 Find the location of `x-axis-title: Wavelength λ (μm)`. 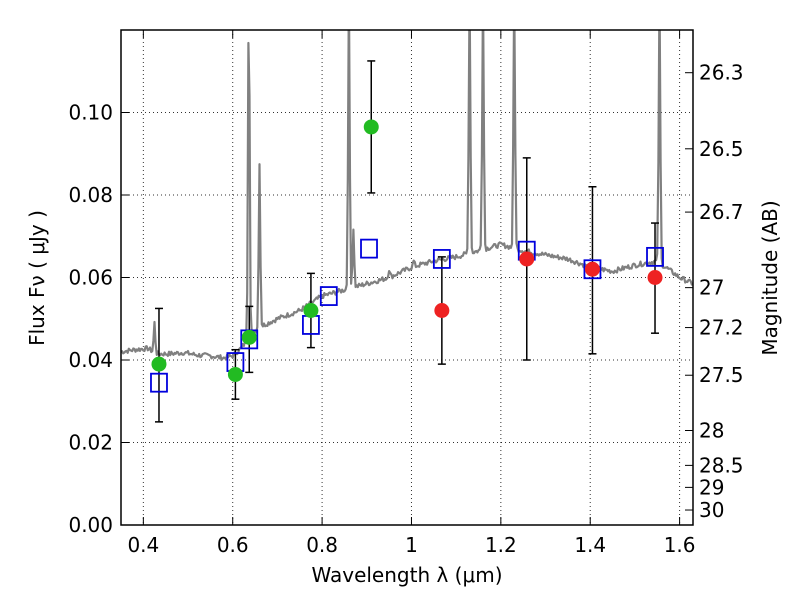

x-axis-title: Wavelength λ (μm) is located at coordinates (406, 575).